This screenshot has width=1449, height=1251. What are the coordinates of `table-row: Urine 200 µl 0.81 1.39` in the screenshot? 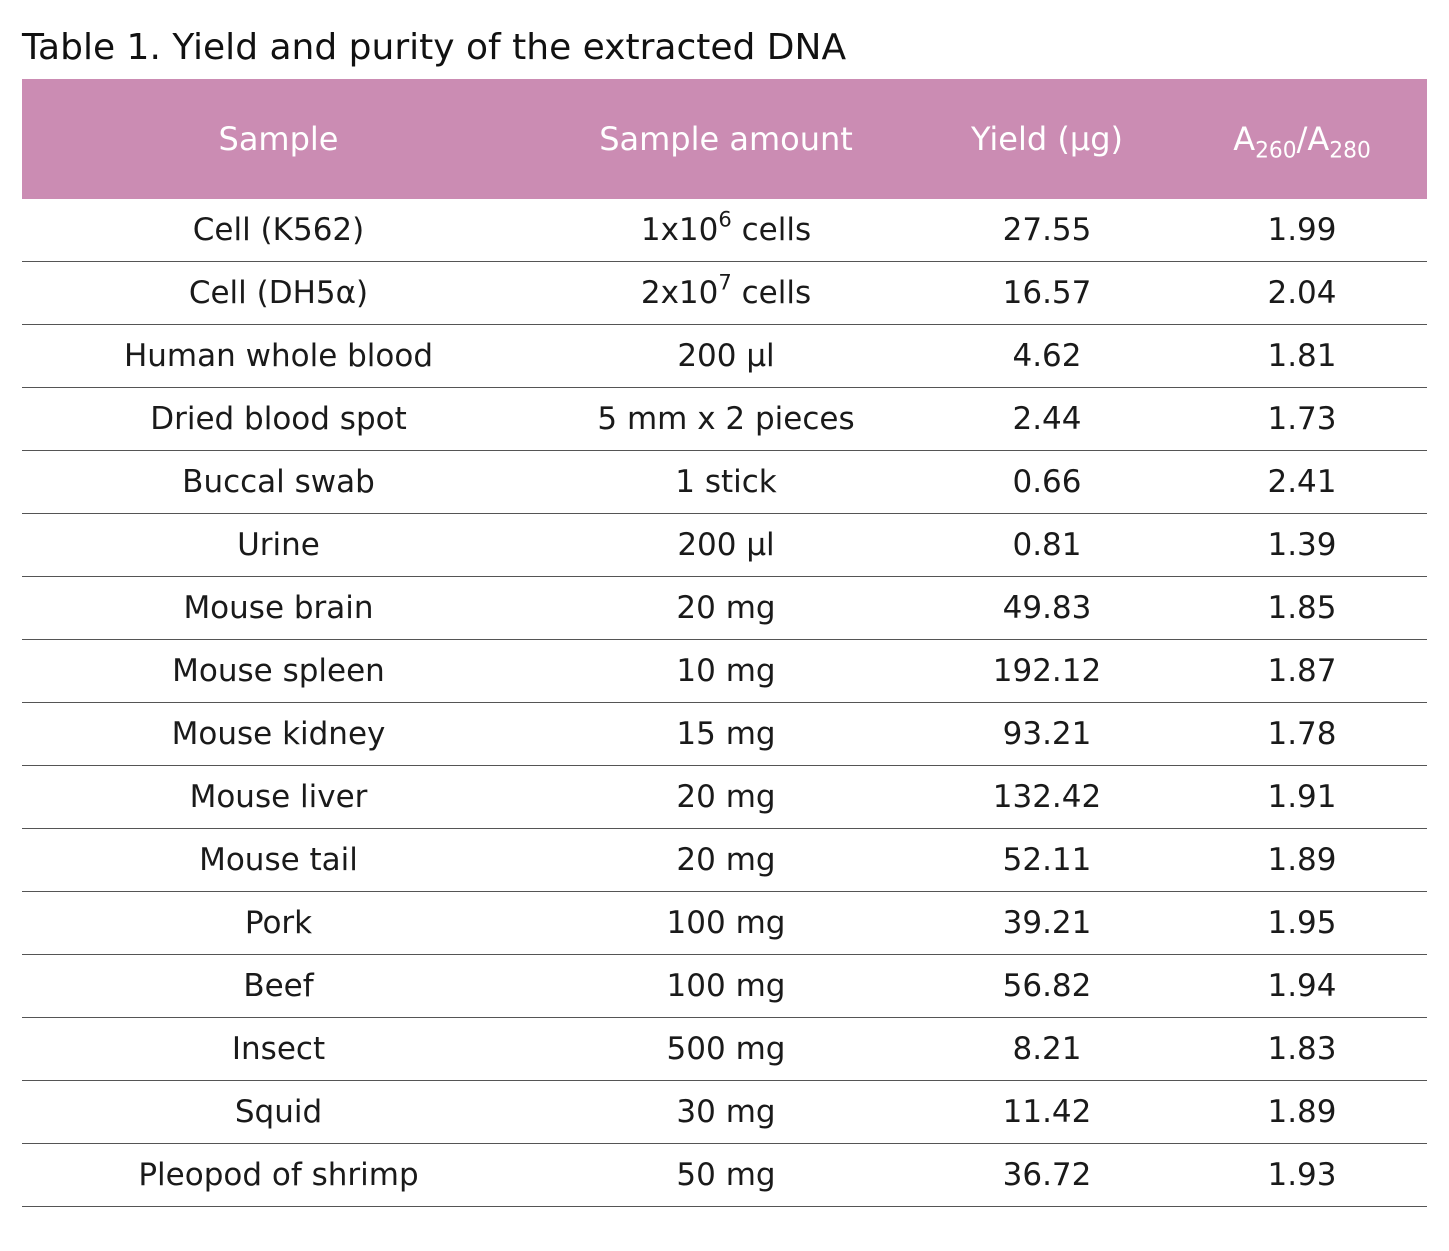 It's located at (724, 545).